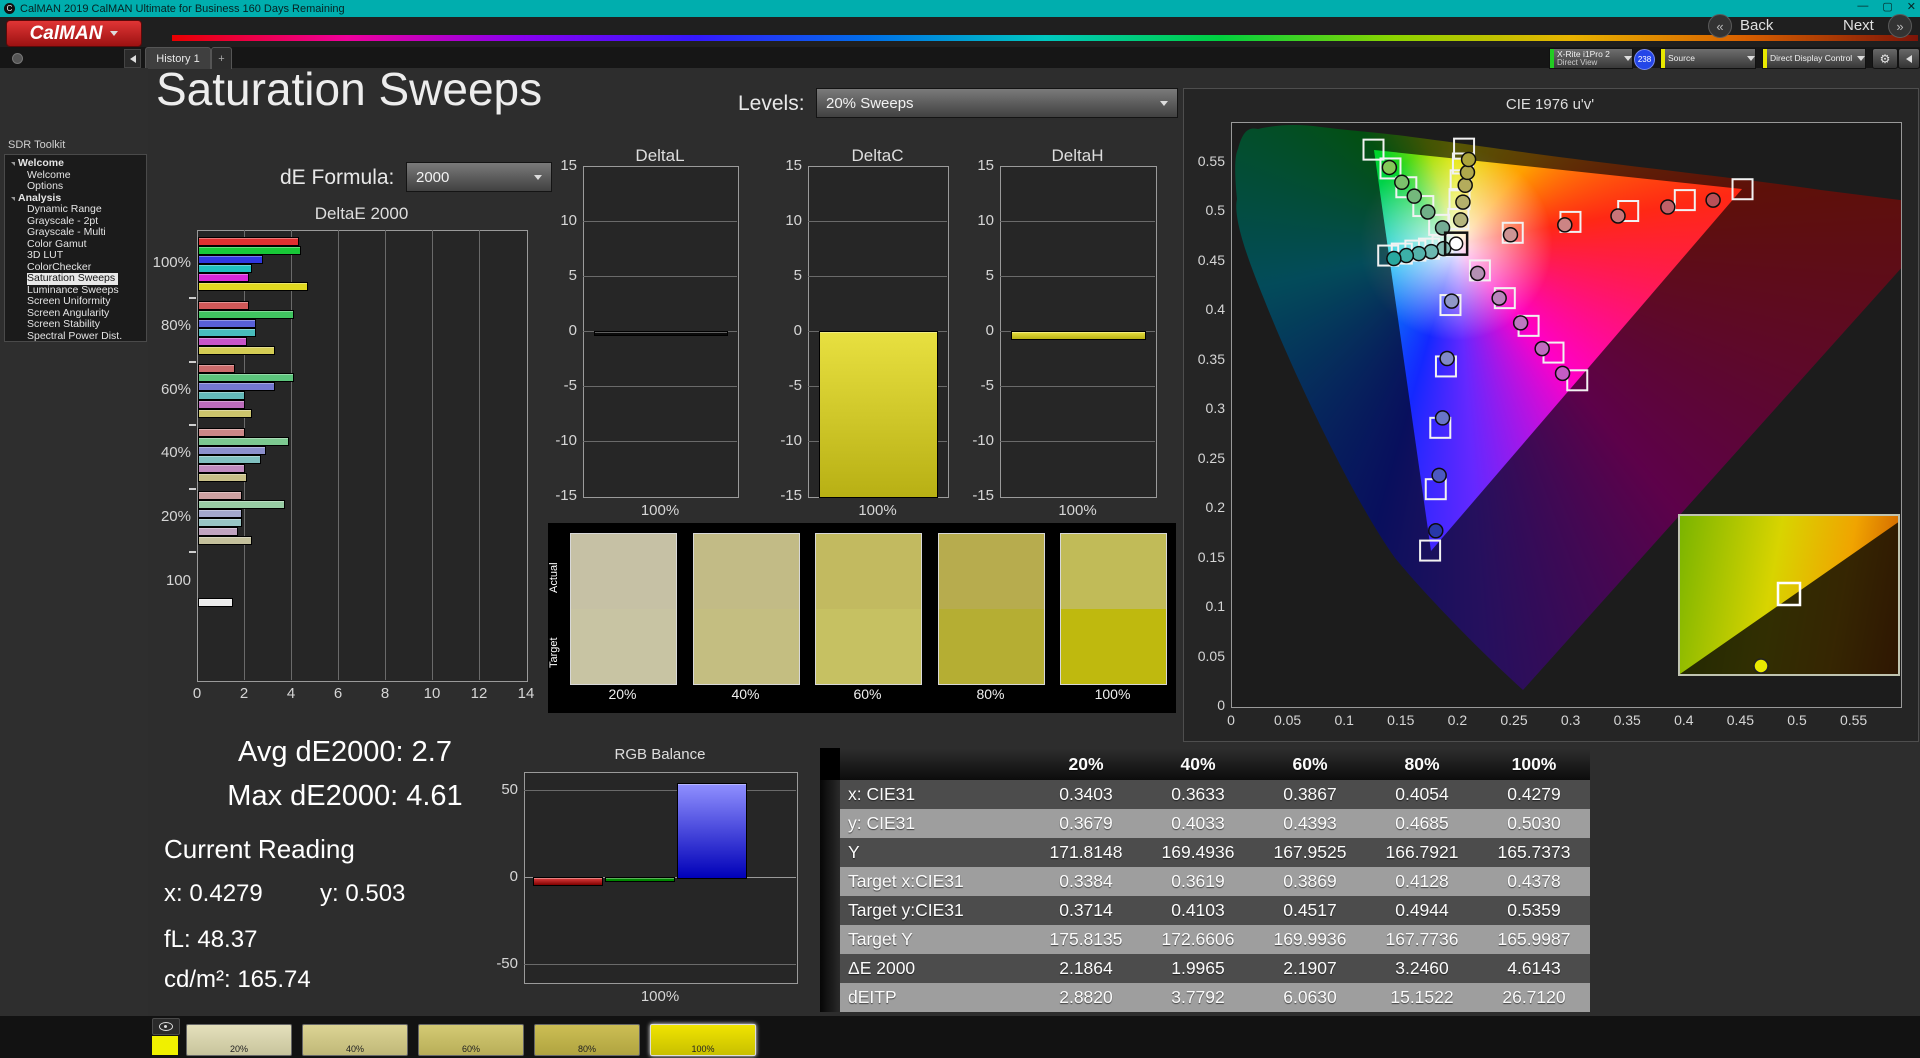 The image size is (1920, 1058). Describe the element at coordinates (17, 58) in the screenshot. I see `record-dot-icon` at that location.